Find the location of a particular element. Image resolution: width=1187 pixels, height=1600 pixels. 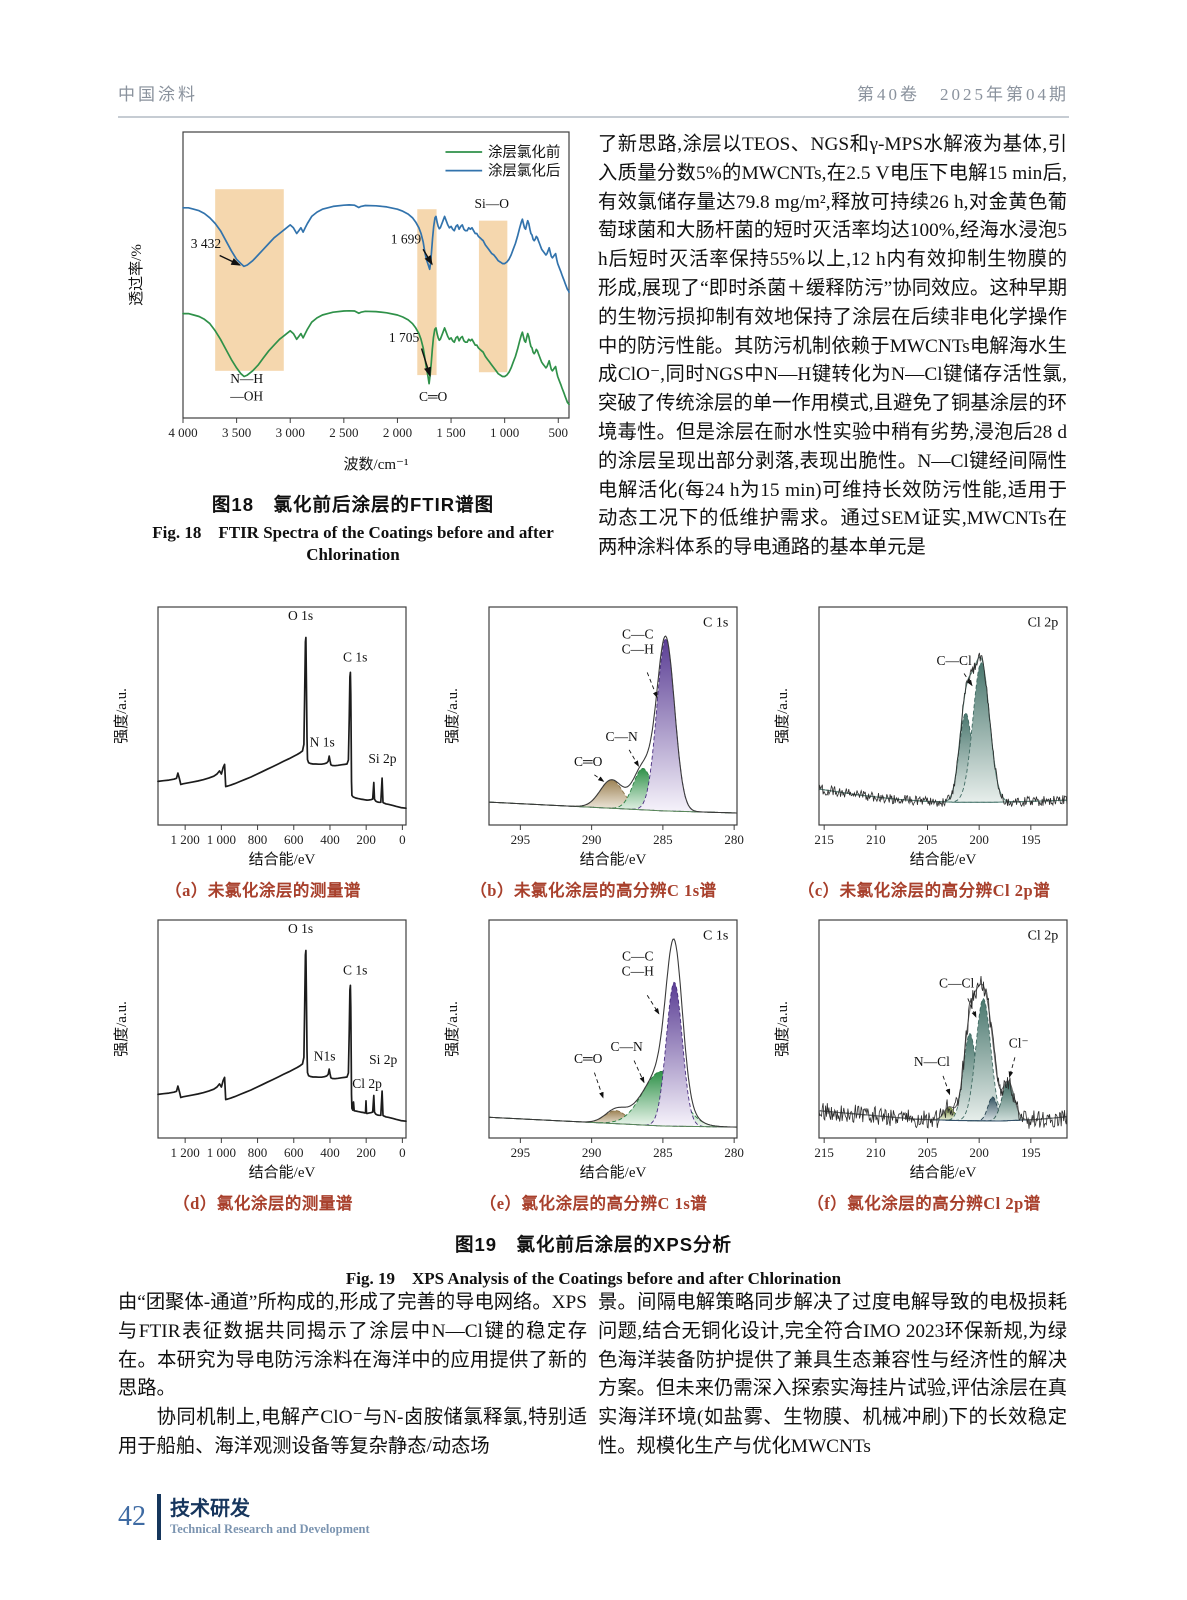

svg-text: 1 705 is located at coordinates (404, 337).